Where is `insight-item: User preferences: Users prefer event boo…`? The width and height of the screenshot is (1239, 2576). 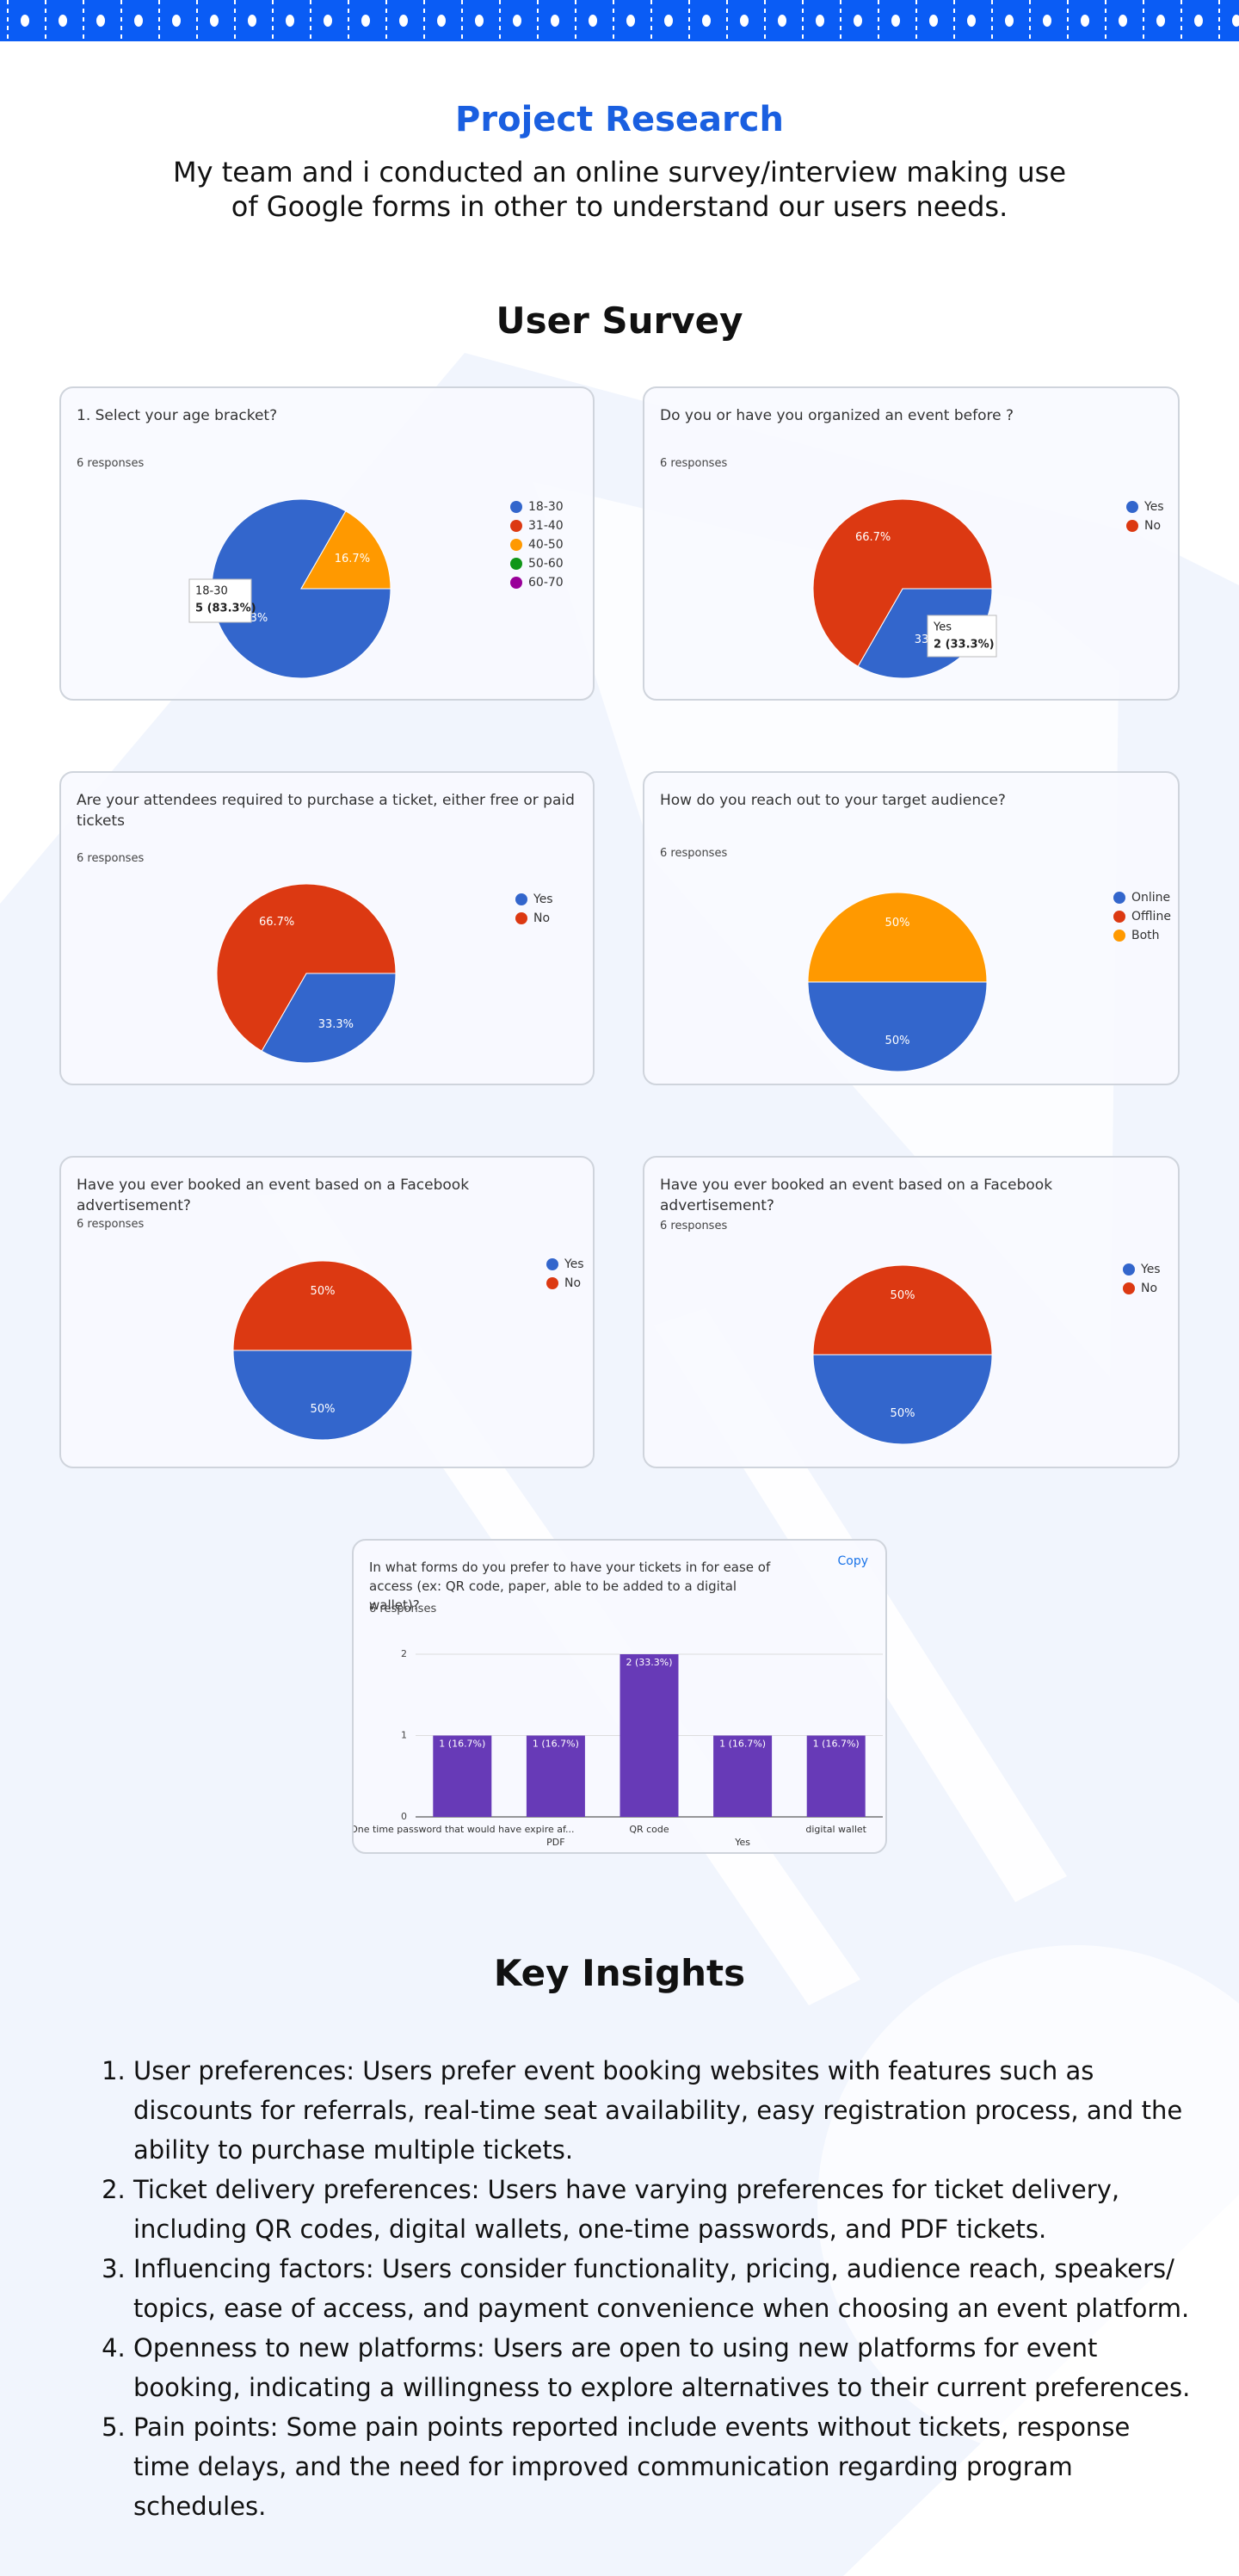 insight-item: User preferences: Users prefer event boo… is located at coordinates (662, 2110).